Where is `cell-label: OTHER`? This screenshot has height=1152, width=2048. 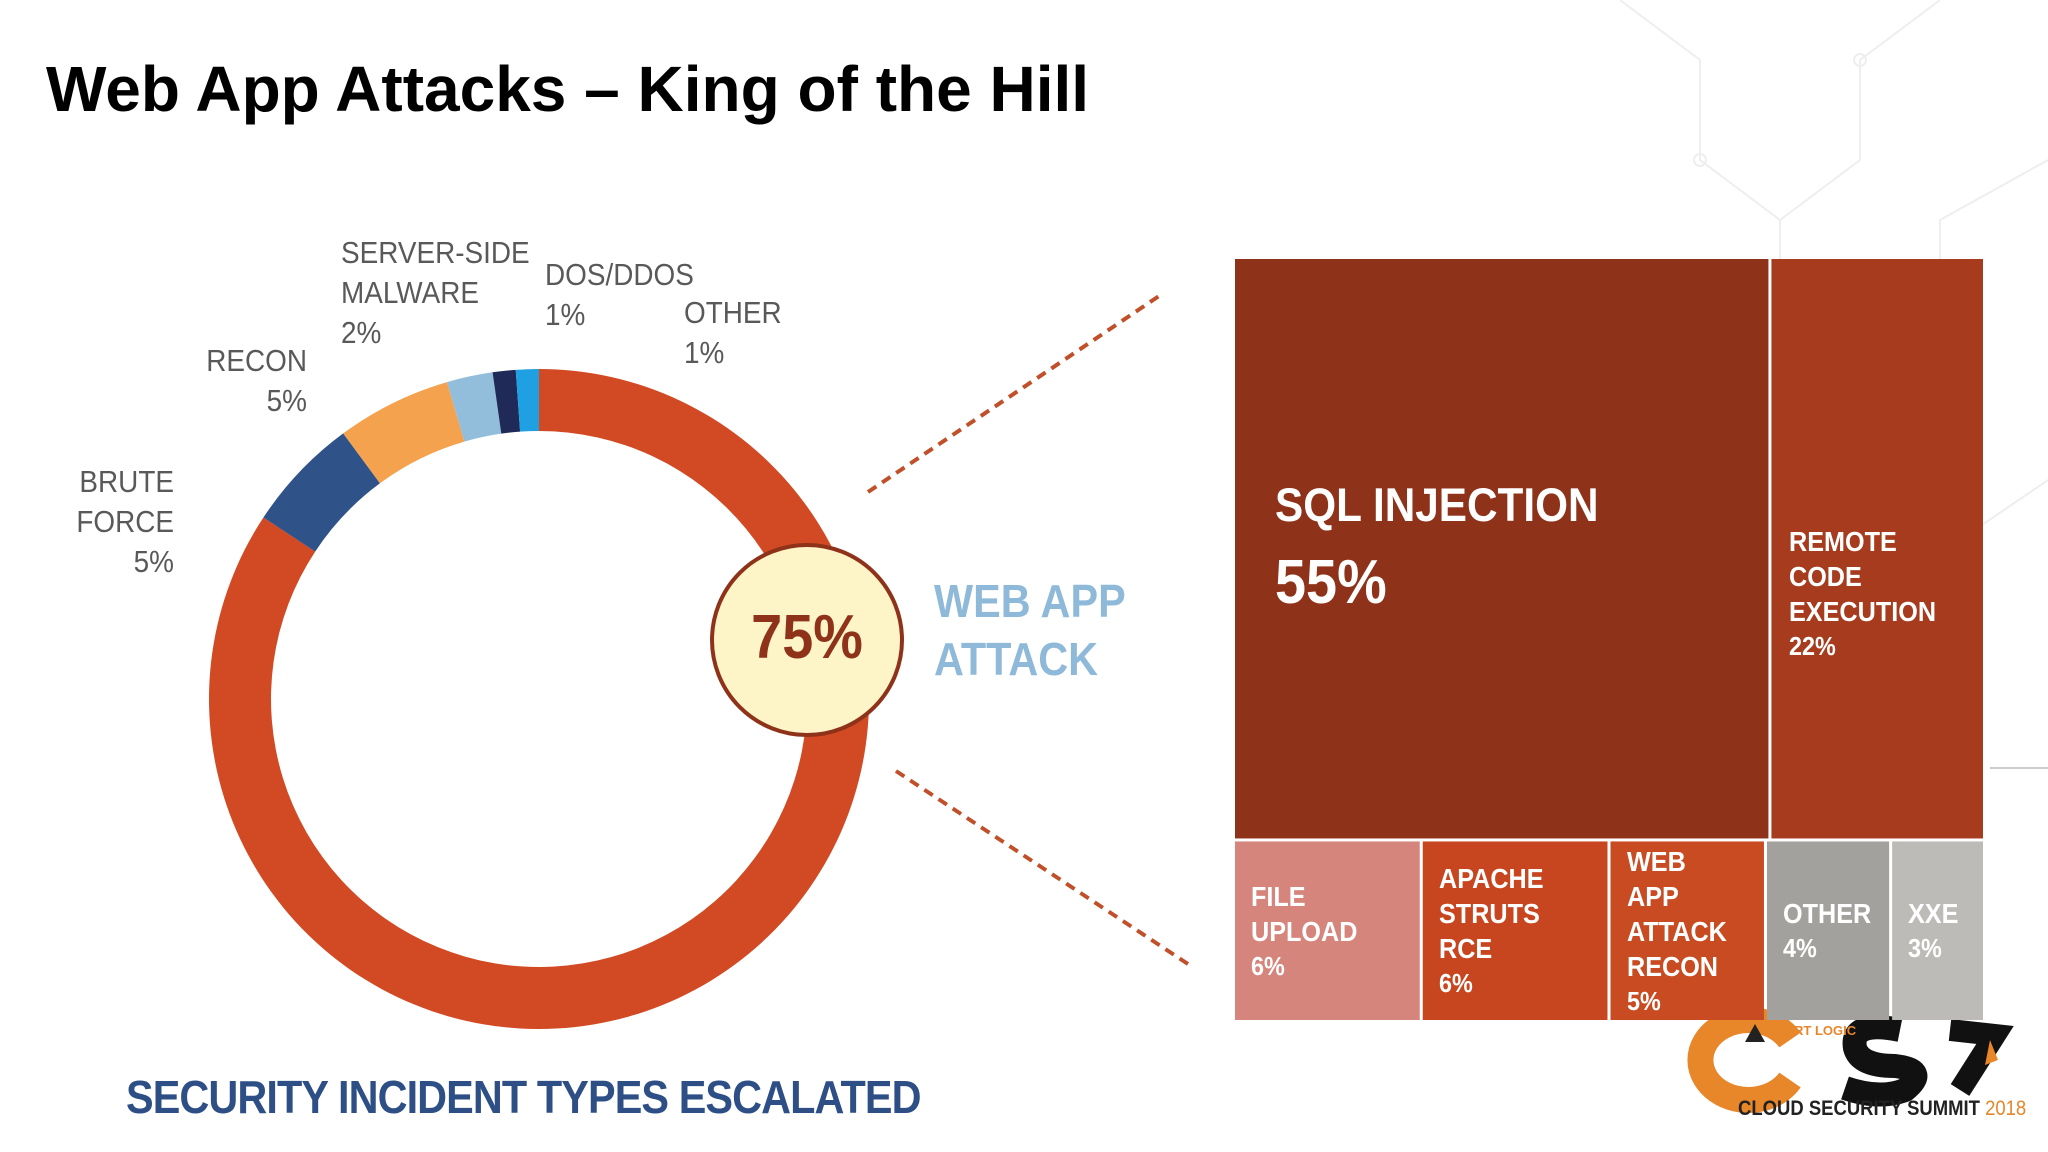
cell-label: OTHER is located at coordinates (1827, 914).